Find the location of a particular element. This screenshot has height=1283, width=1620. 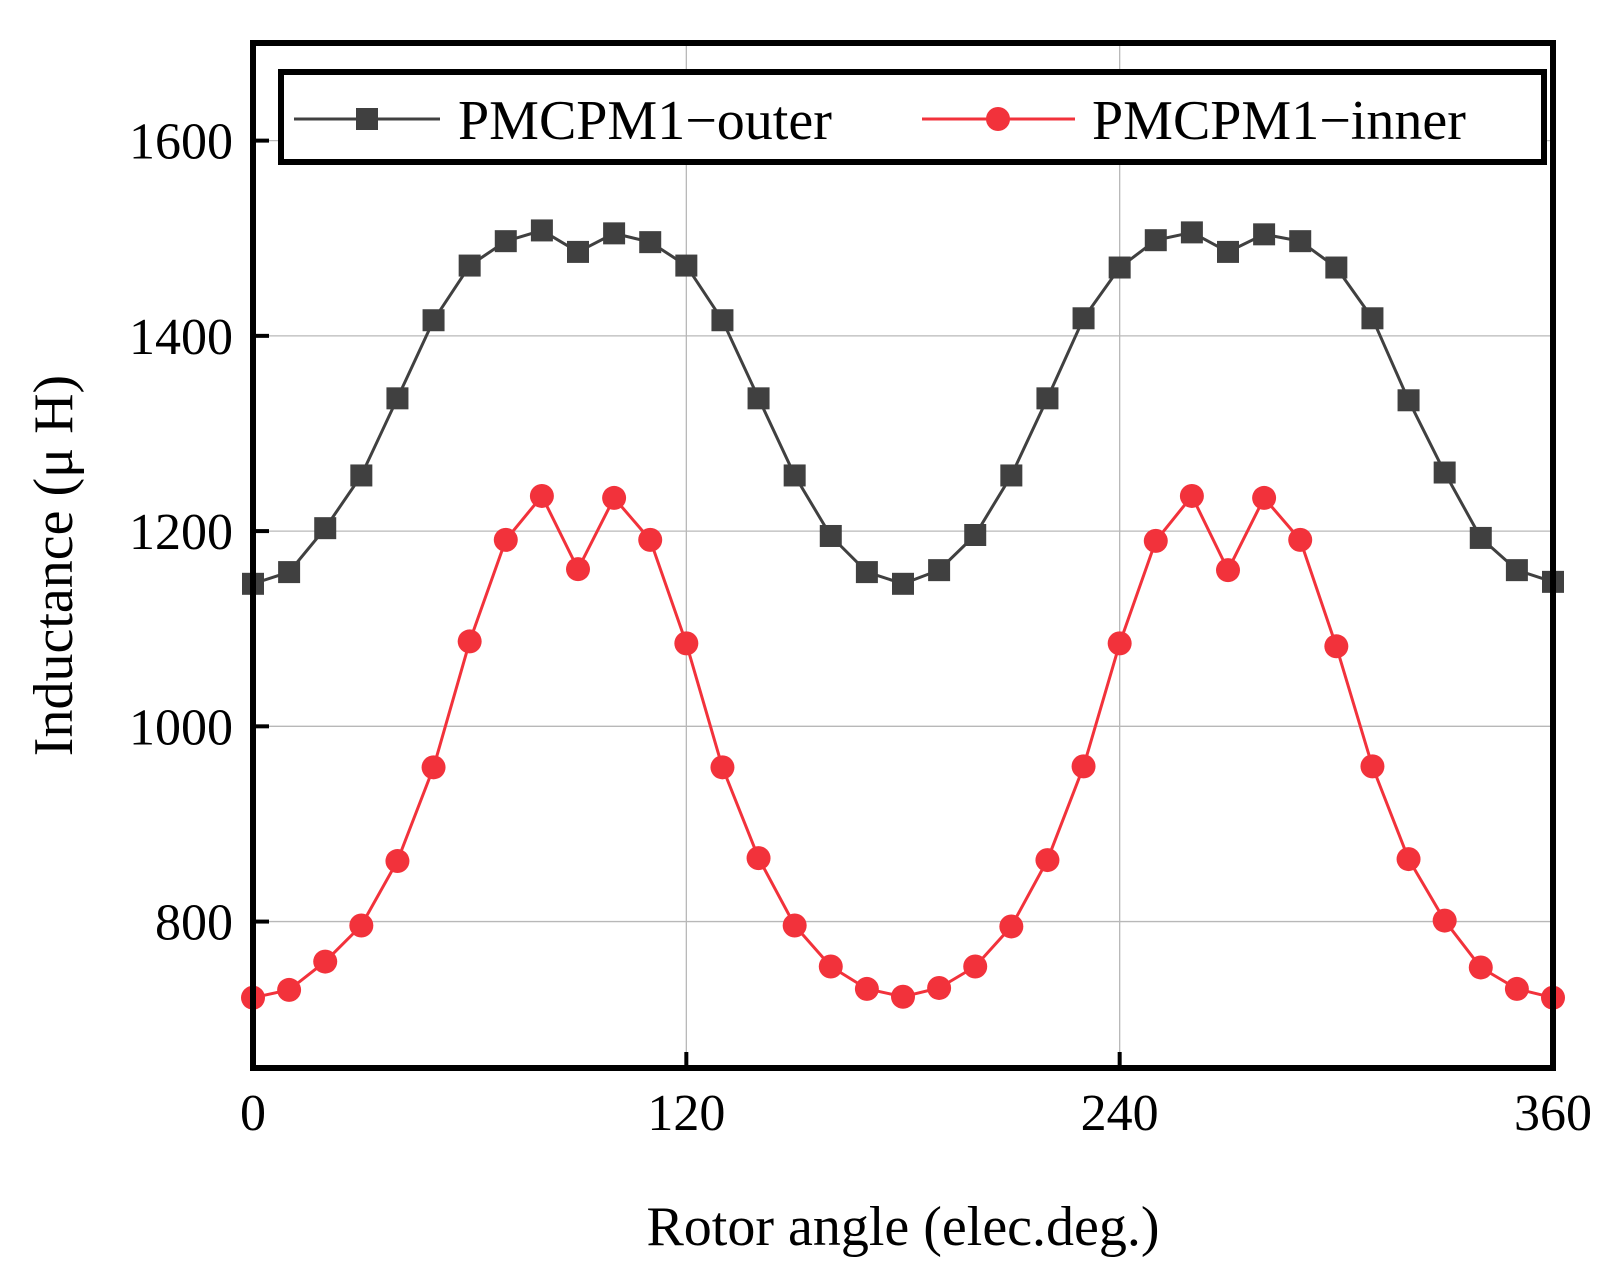

y-tick-label: 1000 is located at coordinates (181, 727).